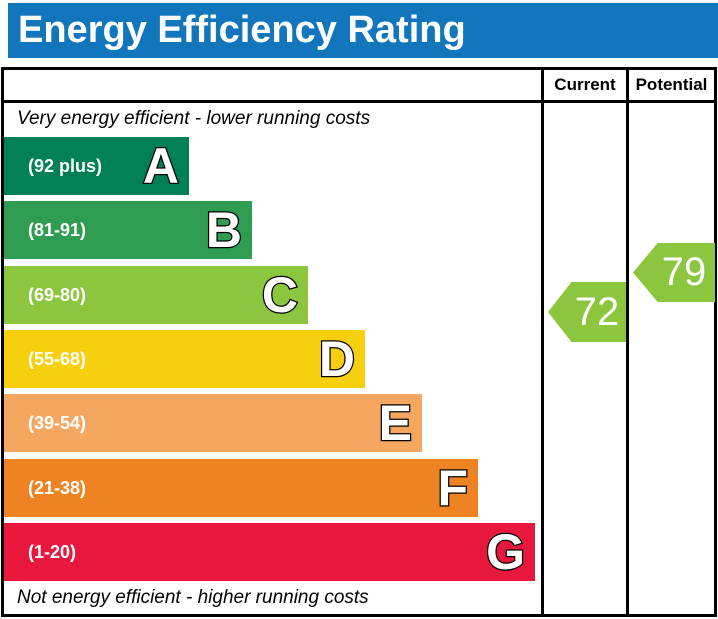  I want to click on column-header-potential: Potential, so click(671, 84).